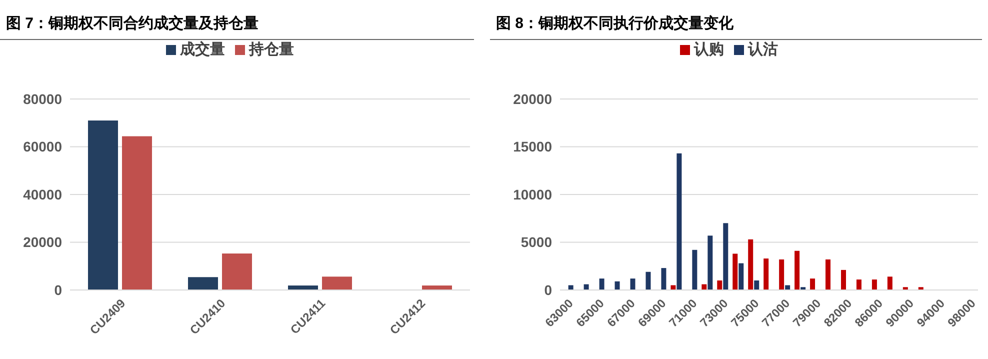 The image size is (988, 359). Describe the element at coordinates (202, 49) in the screenshot. I see `legend-label: 成交量` at that location.